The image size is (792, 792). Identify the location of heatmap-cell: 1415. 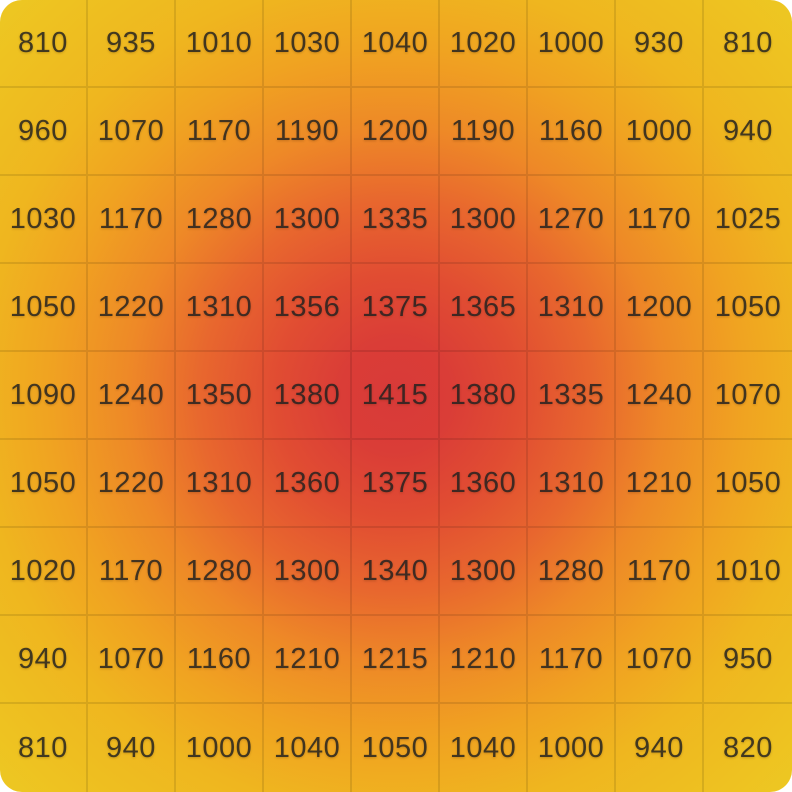
(396, 396).